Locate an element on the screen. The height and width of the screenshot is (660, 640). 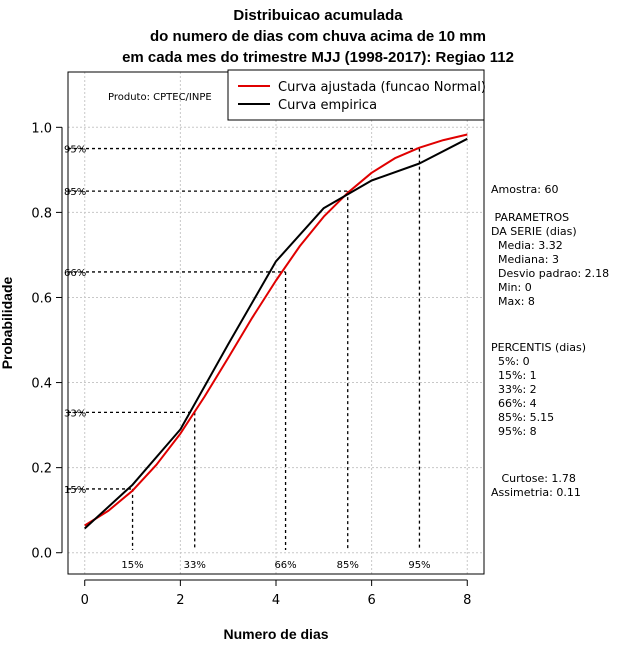
percentil-33: 33%: 2 is located at coordinates (514, 389).